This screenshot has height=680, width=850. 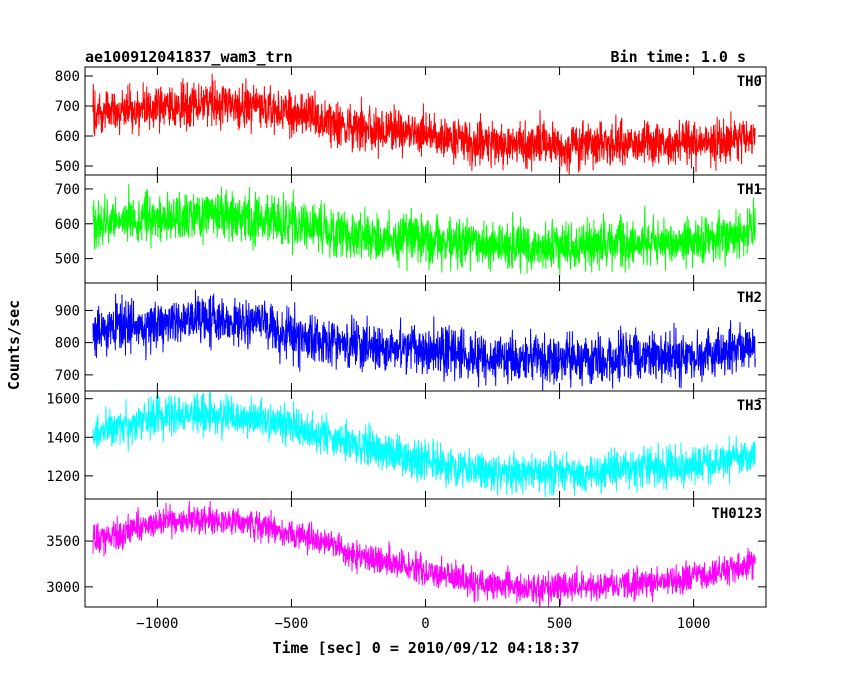 I want to click on panel-frame-th0123, so click(x=425, y=553).